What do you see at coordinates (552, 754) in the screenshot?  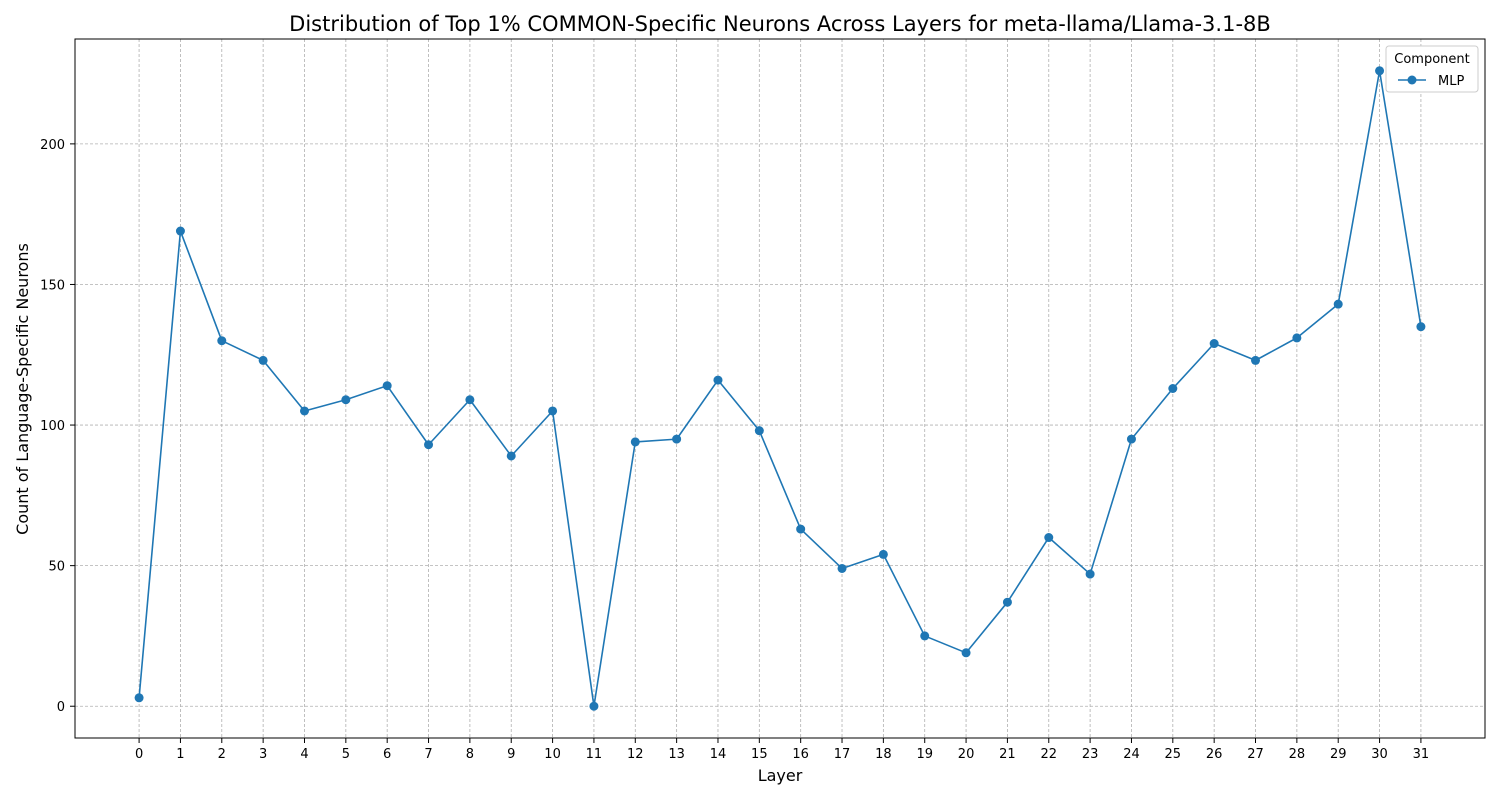 I see `x-tick-label: 10` at bounding box center [552, 754].